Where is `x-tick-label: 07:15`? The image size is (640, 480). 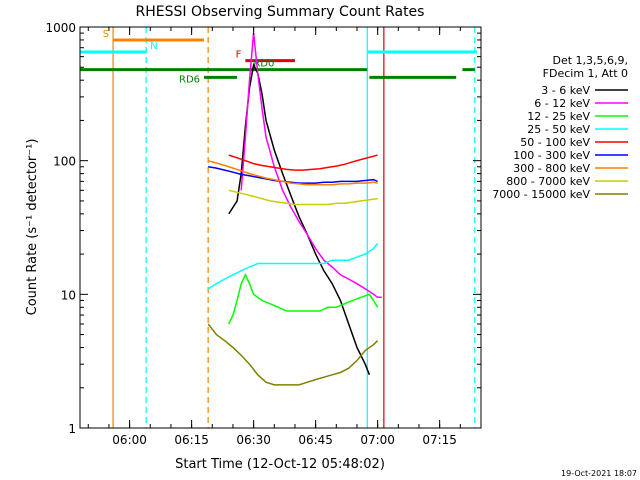 x-tick-label: 07:15 is located at coordinates (439, 440).